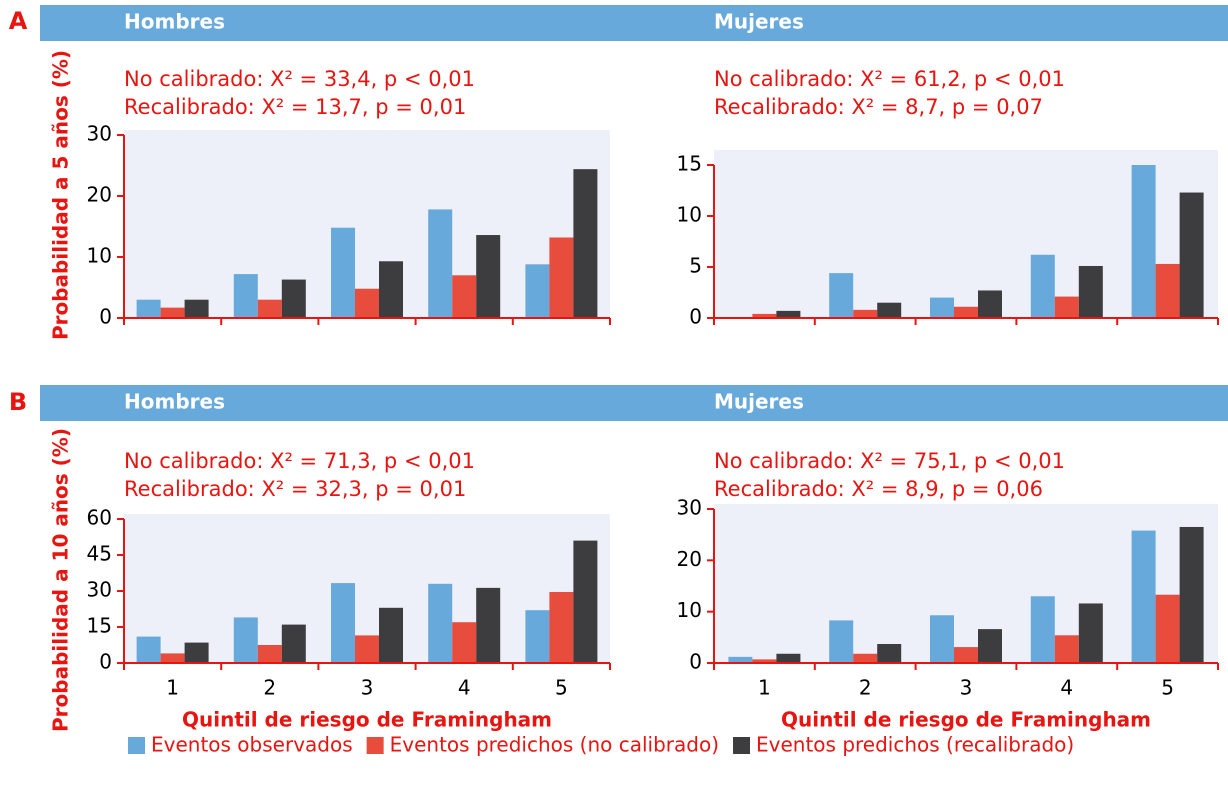 The image size is (1228, 788). I want to click on y-axis-label: Probabilidad a 10 años (%), so click(61, 580).